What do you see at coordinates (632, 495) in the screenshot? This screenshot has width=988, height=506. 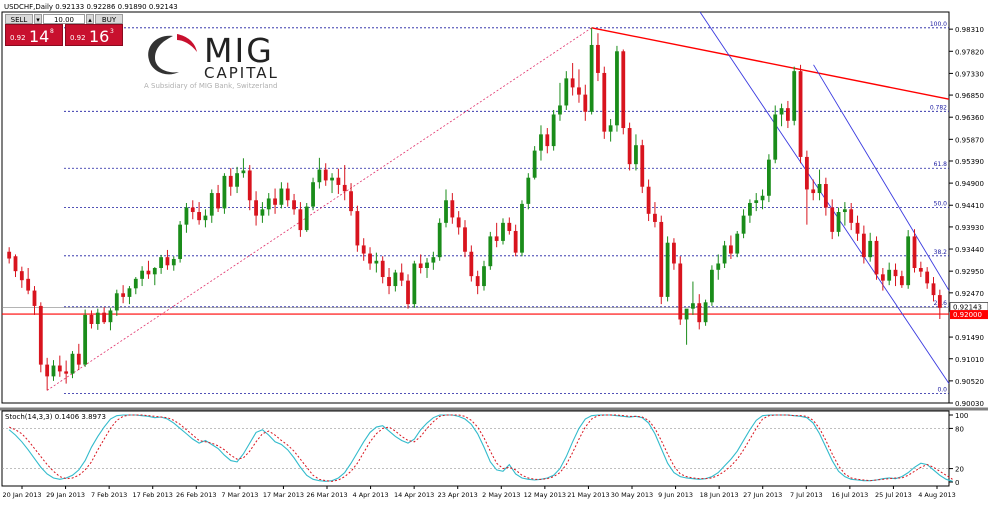 I see `x-tick-label: 30 May 2013` at bounding box center [632, 495].